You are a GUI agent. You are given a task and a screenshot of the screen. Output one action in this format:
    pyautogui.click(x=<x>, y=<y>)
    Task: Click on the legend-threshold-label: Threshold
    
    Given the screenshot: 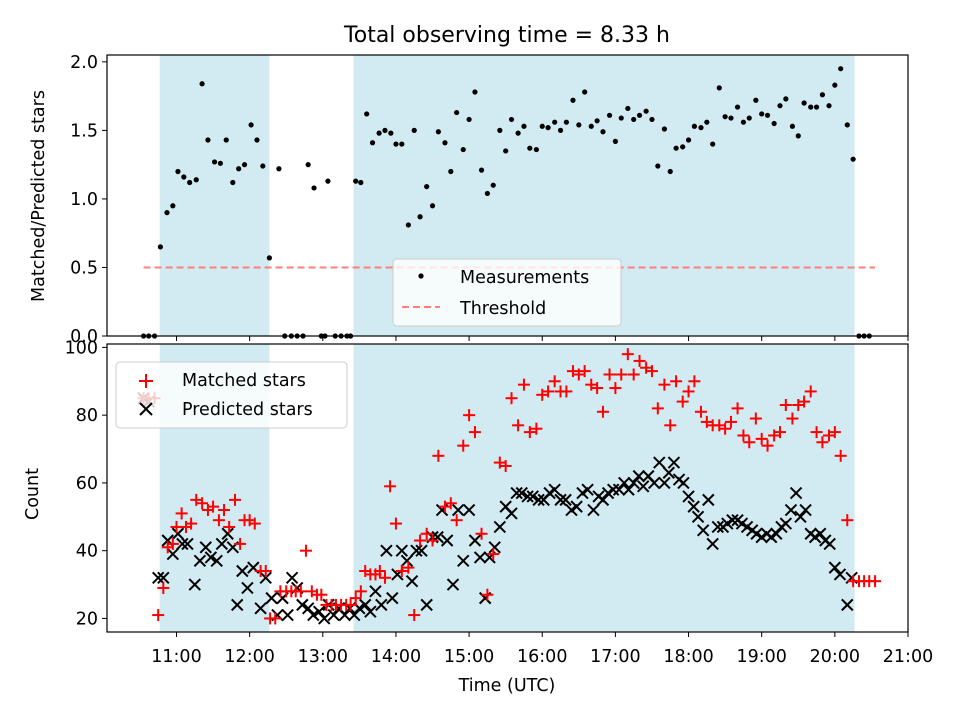 What is the action you would take?
    pyautogui.click(x=502, y=309)
    